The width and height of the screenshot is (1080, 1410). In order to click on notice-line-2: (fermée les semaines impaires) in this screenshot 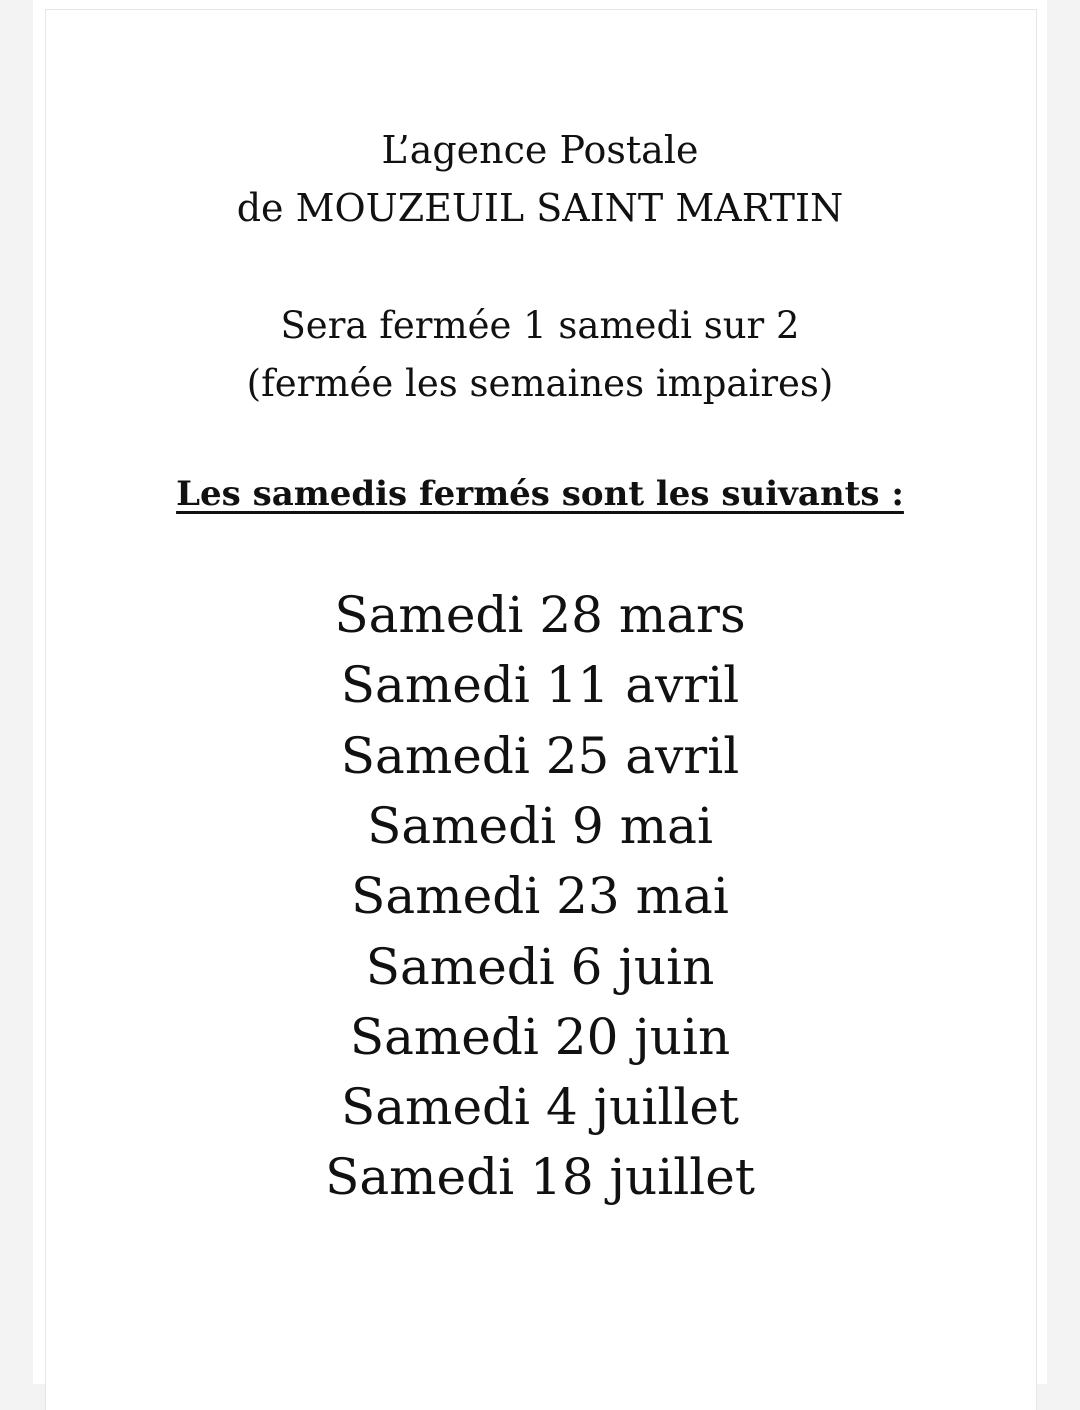, I will do `click(540, 383)`.